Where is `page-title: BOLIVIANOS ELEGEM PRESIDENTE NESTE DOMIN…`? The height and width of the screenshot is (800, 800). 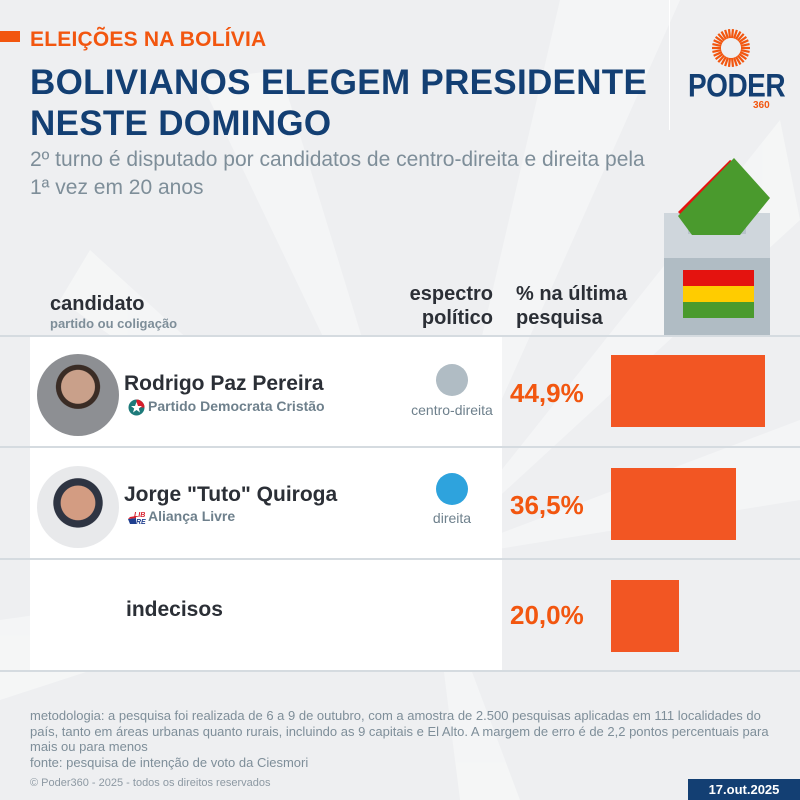 page-title: BOLIVIANOS ELEGEM PRESIDENTE NESTE DOMIN… is located at coordinates (338, 103).